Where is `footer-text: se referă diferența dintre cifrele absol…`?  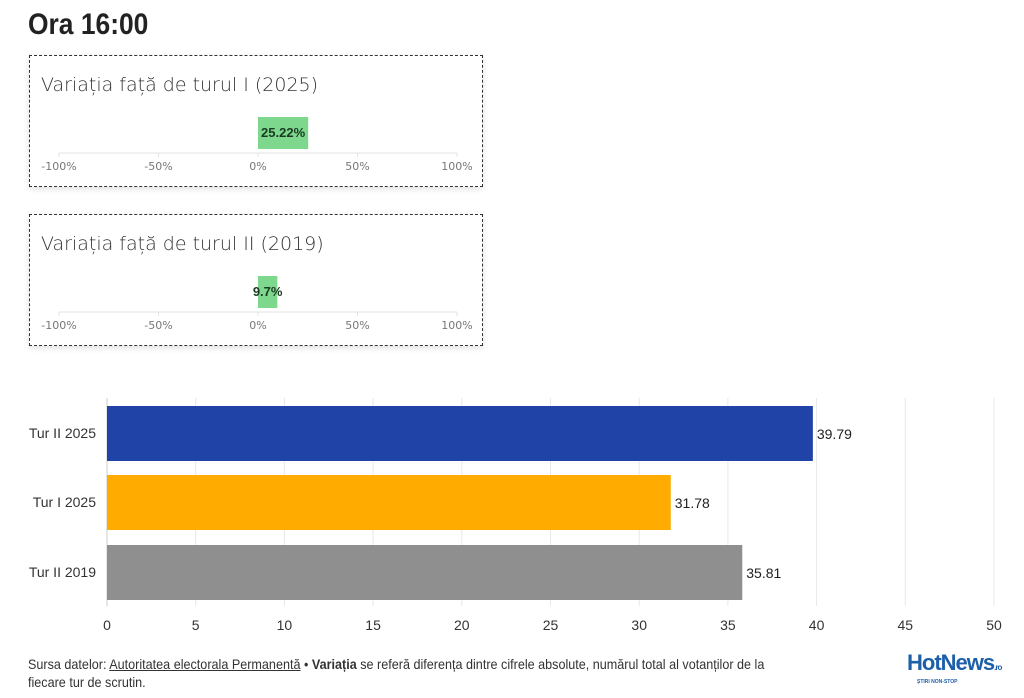 footer-text: se referă diferența dintre cifrele absol… is located at coordinates (396, 673).